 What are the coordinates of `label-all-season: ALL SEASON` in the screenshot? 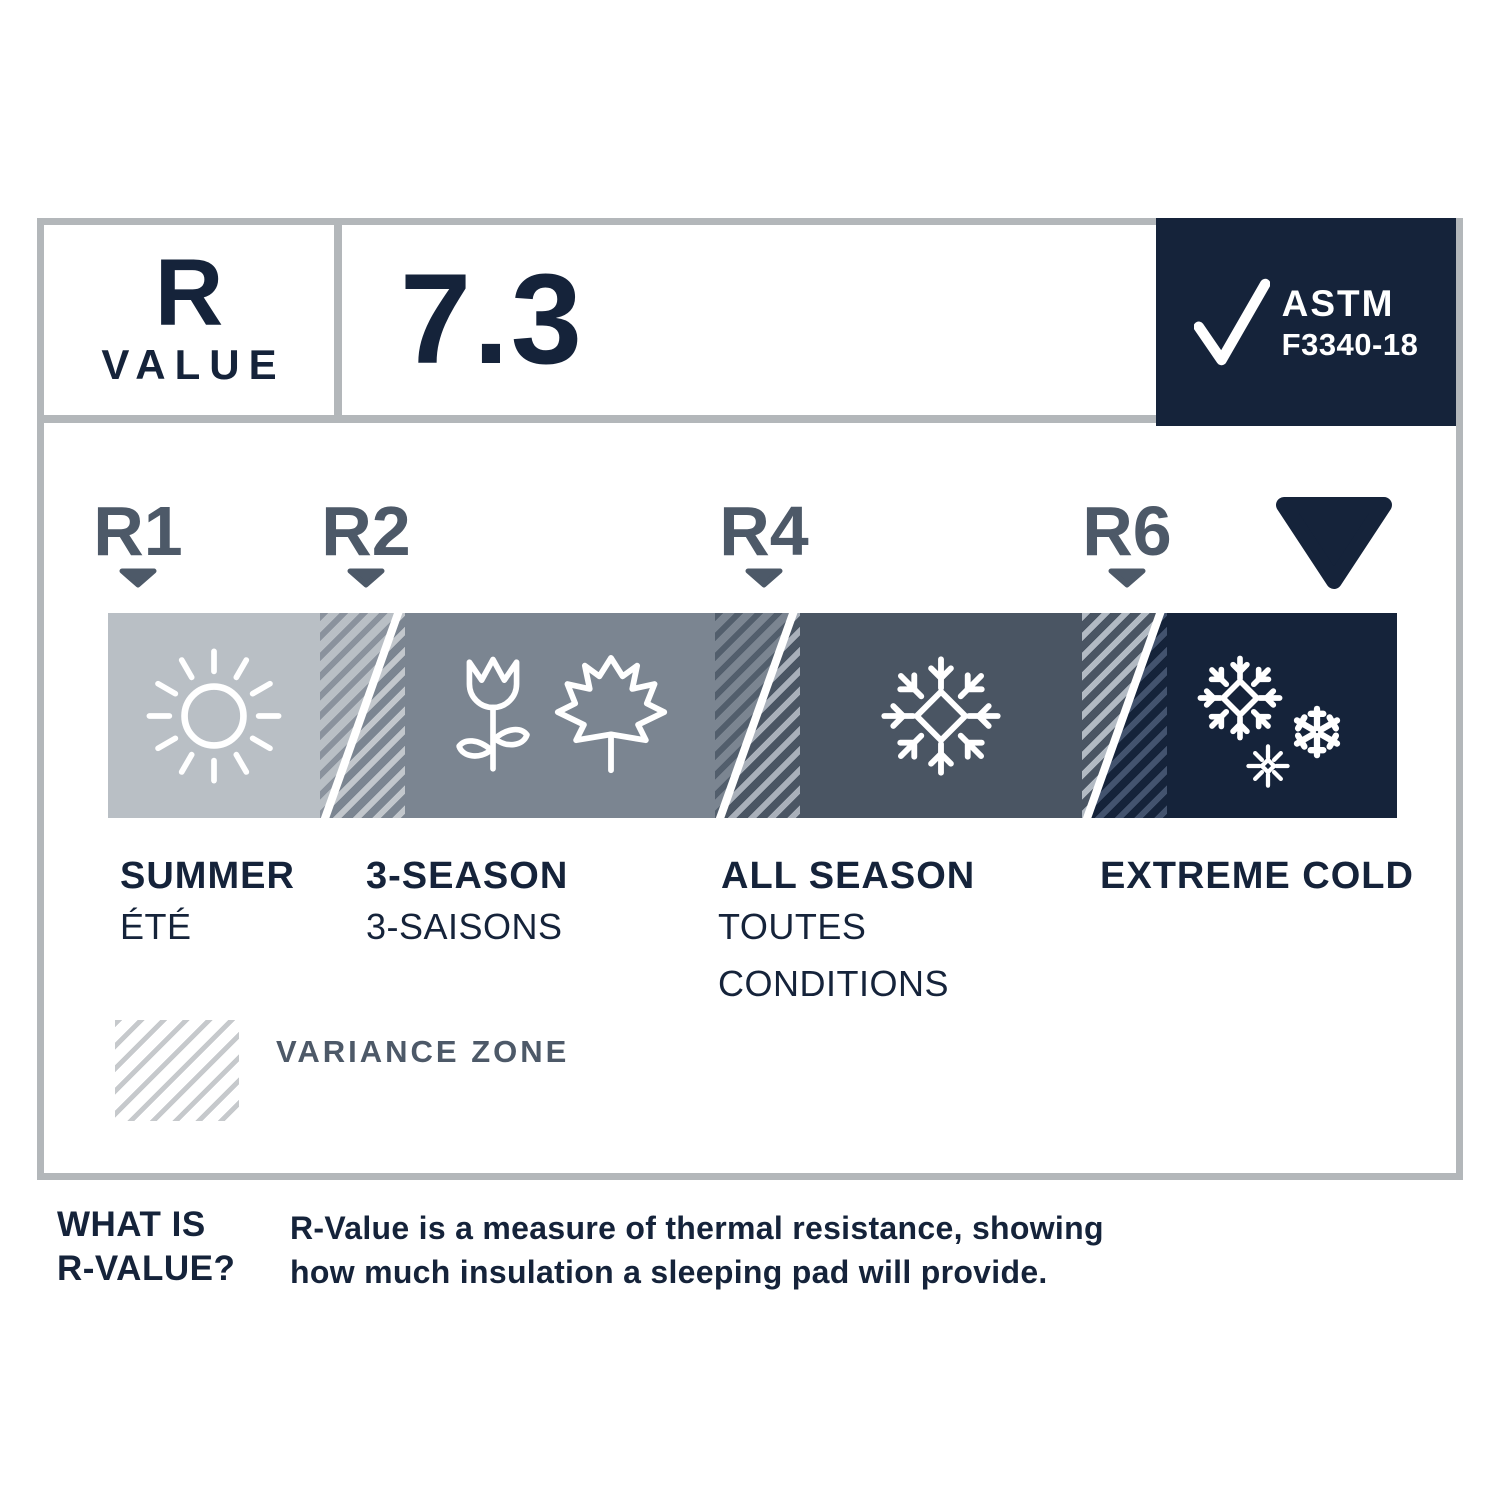 It's located at (848, 876).